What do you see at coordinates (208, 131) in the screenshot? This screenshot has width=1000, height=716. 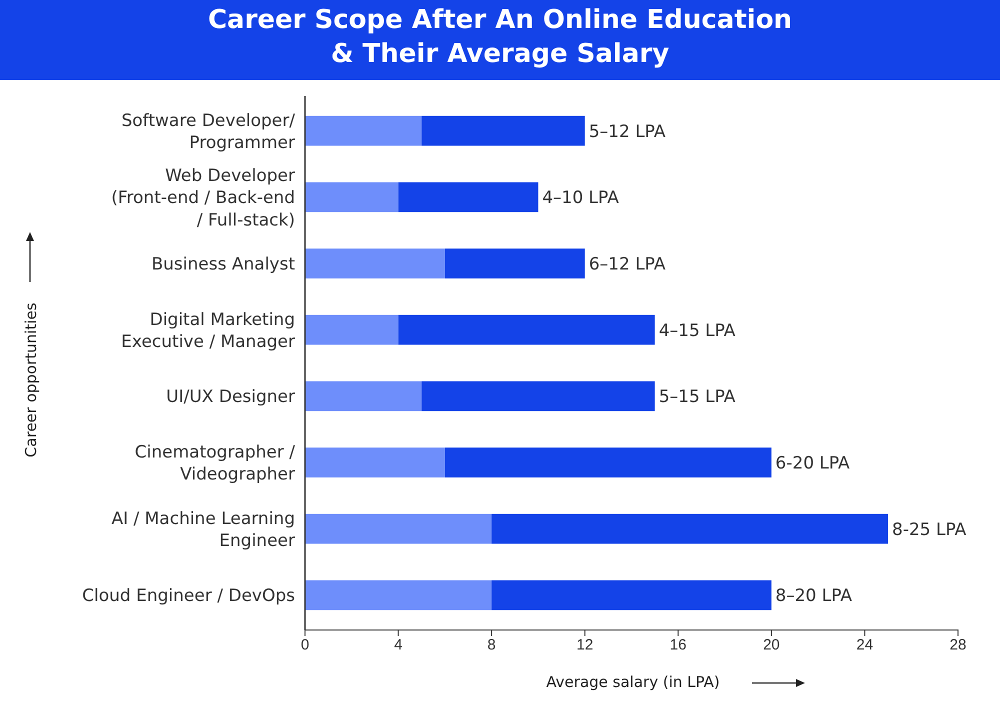 I see `y-tick-label: Software Developer/ Programmer` at bounding box center [208, 131].